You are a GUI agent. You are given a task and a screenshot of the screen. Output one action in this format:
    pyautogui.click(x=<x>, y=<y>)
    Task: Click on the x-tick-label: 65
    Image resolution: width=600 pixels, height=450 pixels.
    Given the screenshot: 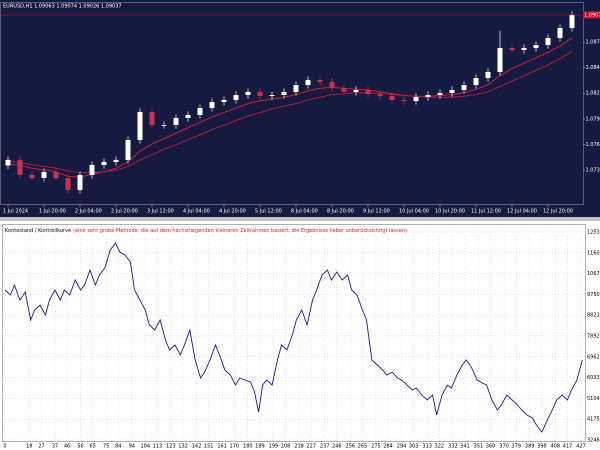 What is the action you would take?
    pyautogui.click(x=92, y=447)
    